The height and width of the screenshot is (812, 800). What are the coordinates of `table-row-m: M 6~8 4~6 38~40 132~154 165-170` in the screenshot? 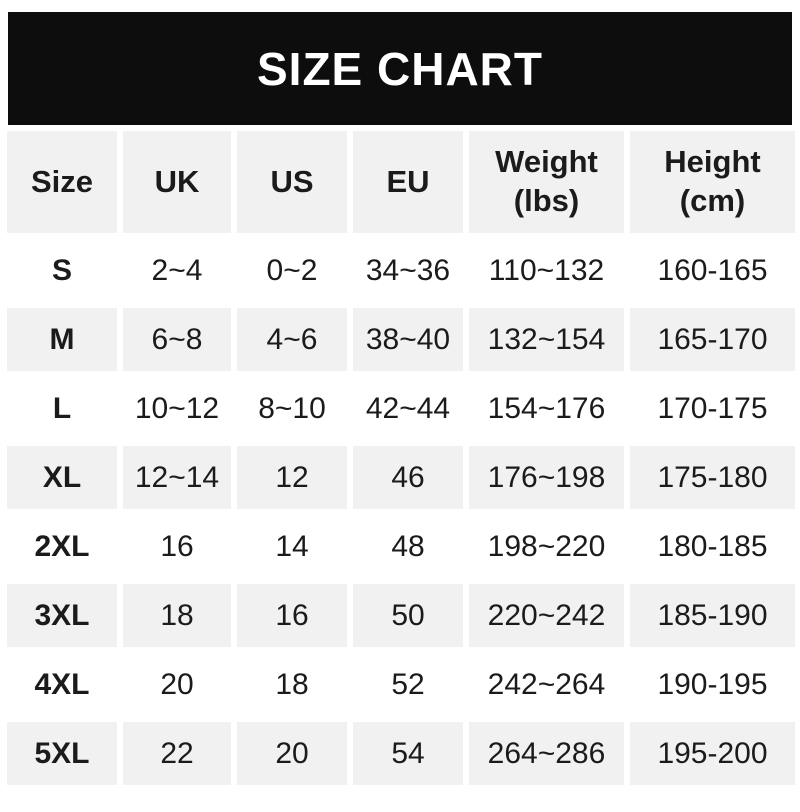 It's located at (401, 339).